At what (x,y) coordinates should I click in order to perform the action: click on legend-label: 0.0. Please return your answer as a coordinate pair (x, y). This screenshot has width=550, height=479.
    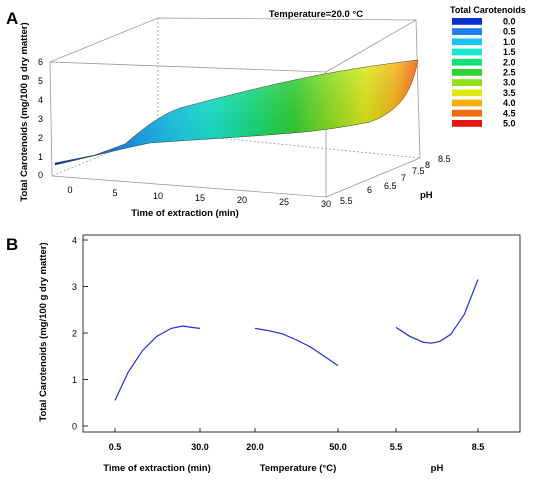
    Looking at the image, I should click on (509, 22).